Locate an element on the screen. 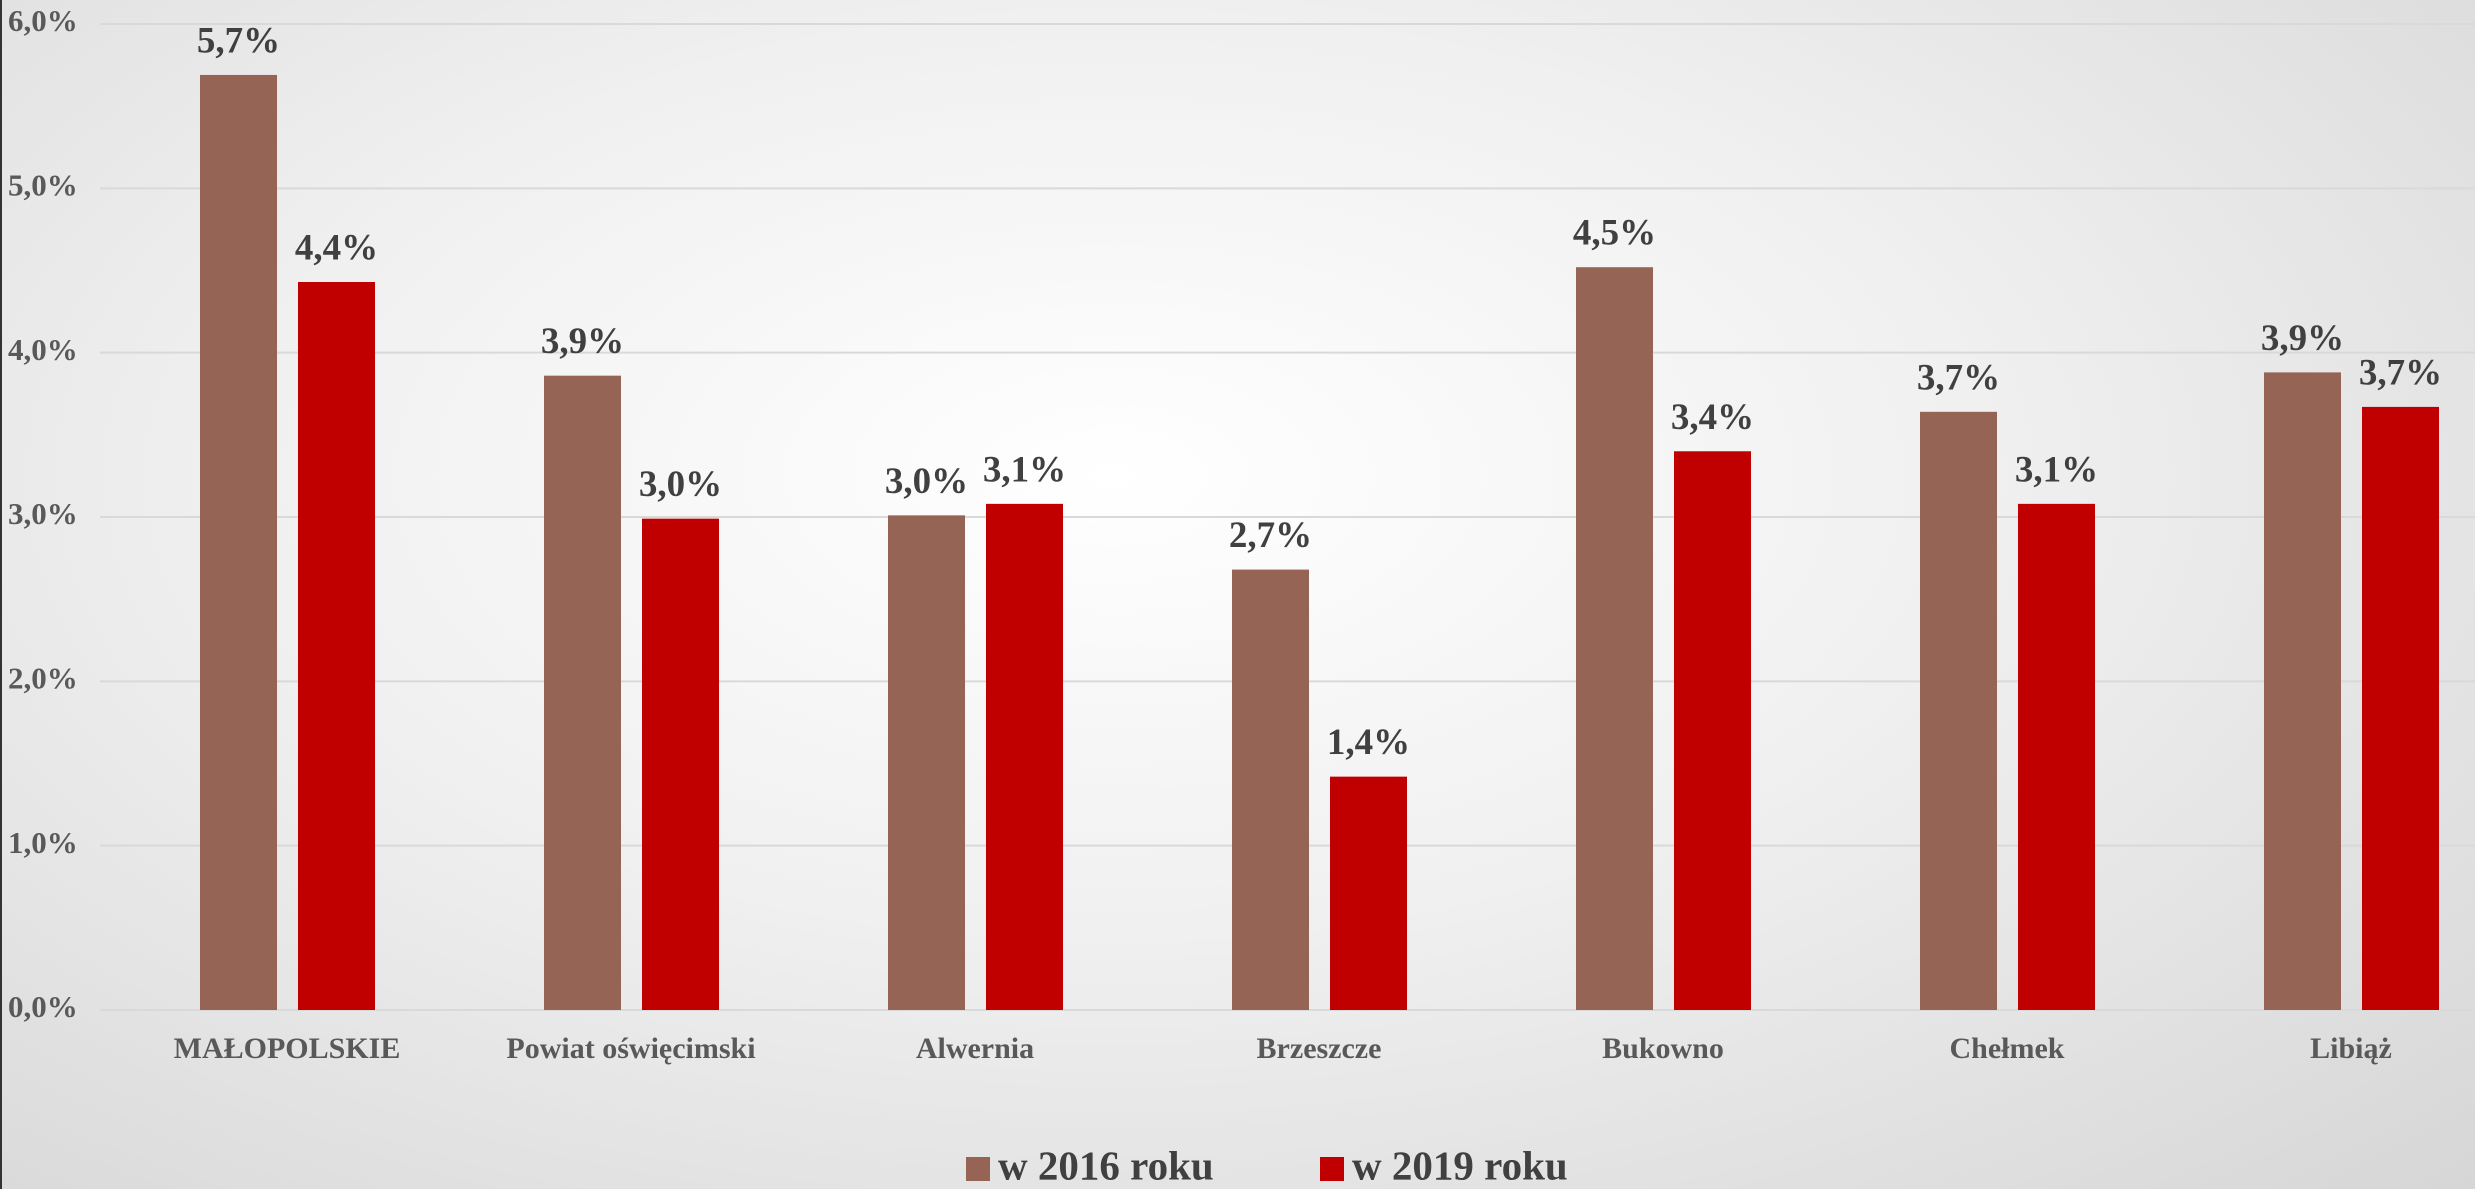 This screenshot has width=2475, height=1189. x-tick-label: Libiąż is located at coordinates (2351, 1048).